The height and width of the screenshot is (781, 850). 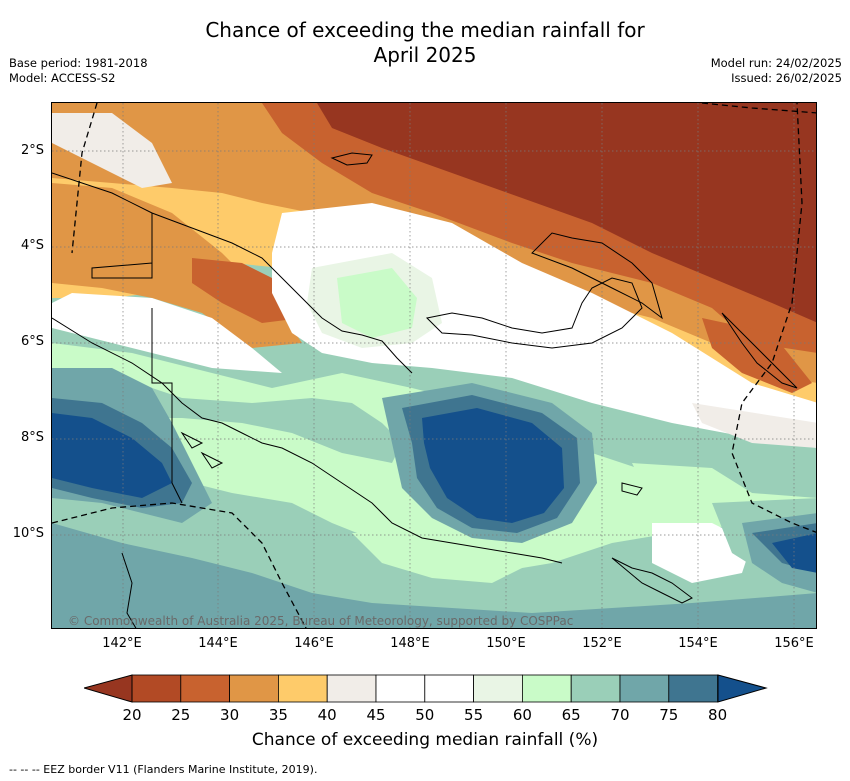 I want to click on colorbar-tick-label: 40, so click(x=327, y=715).